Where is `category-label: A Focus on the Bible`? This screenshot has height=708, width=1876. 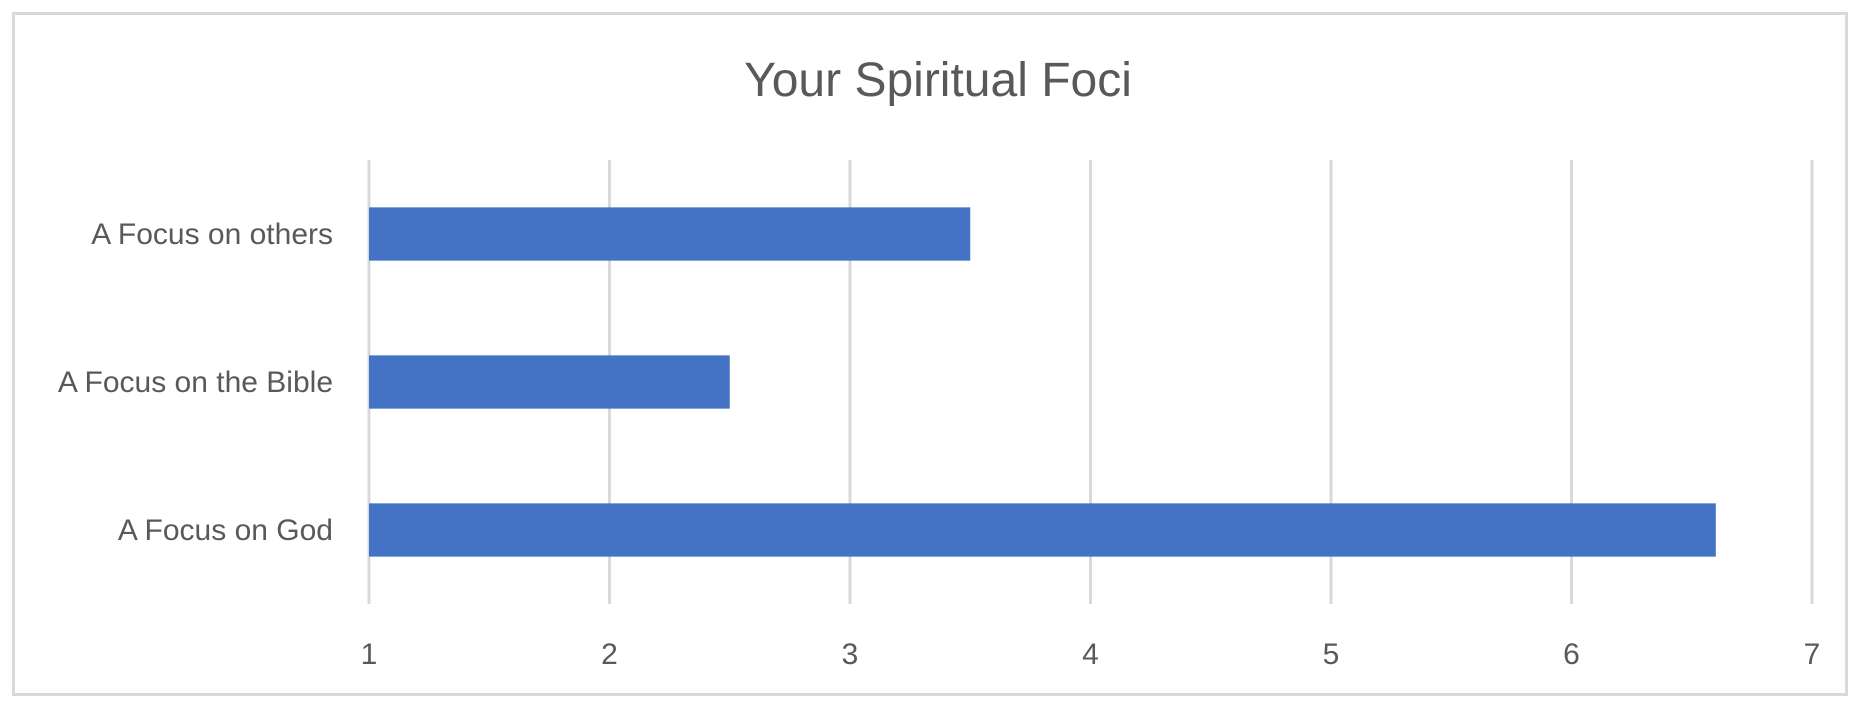 category-label: A Focus on the Bible is located at coordinates (195, 382).